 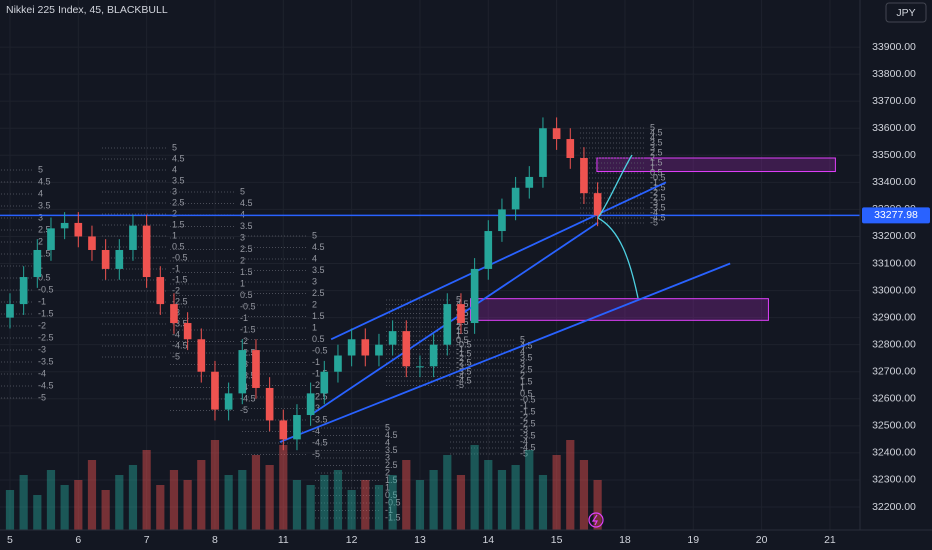 What do you see at coordinates (596, 520) in the screenshot?
I see `alert-icon` at bounding box center [596, 520].